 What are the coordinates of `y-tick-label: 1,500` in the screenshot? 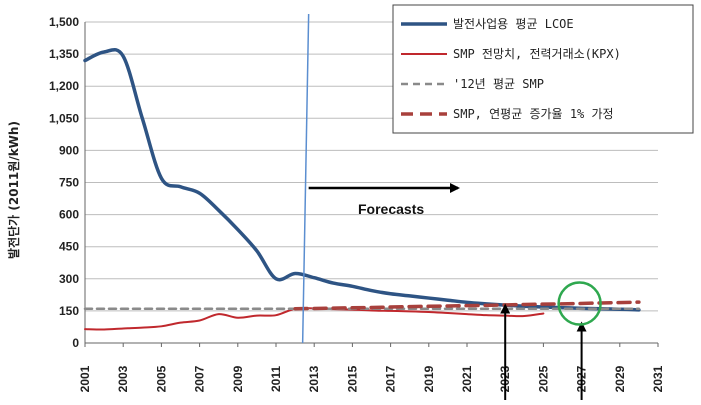 It's located at (64, 22).